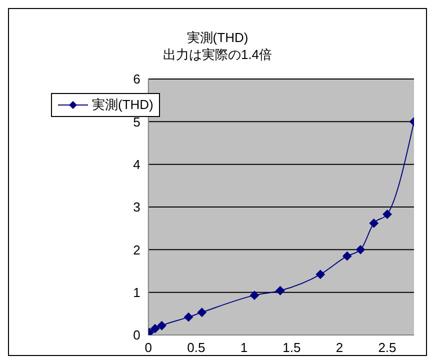 The width and height of the screenshot is (435, 364). Describe the element at coordinates (136, 164) in the screenshot. I see `y-tick-label: 4` at that location.